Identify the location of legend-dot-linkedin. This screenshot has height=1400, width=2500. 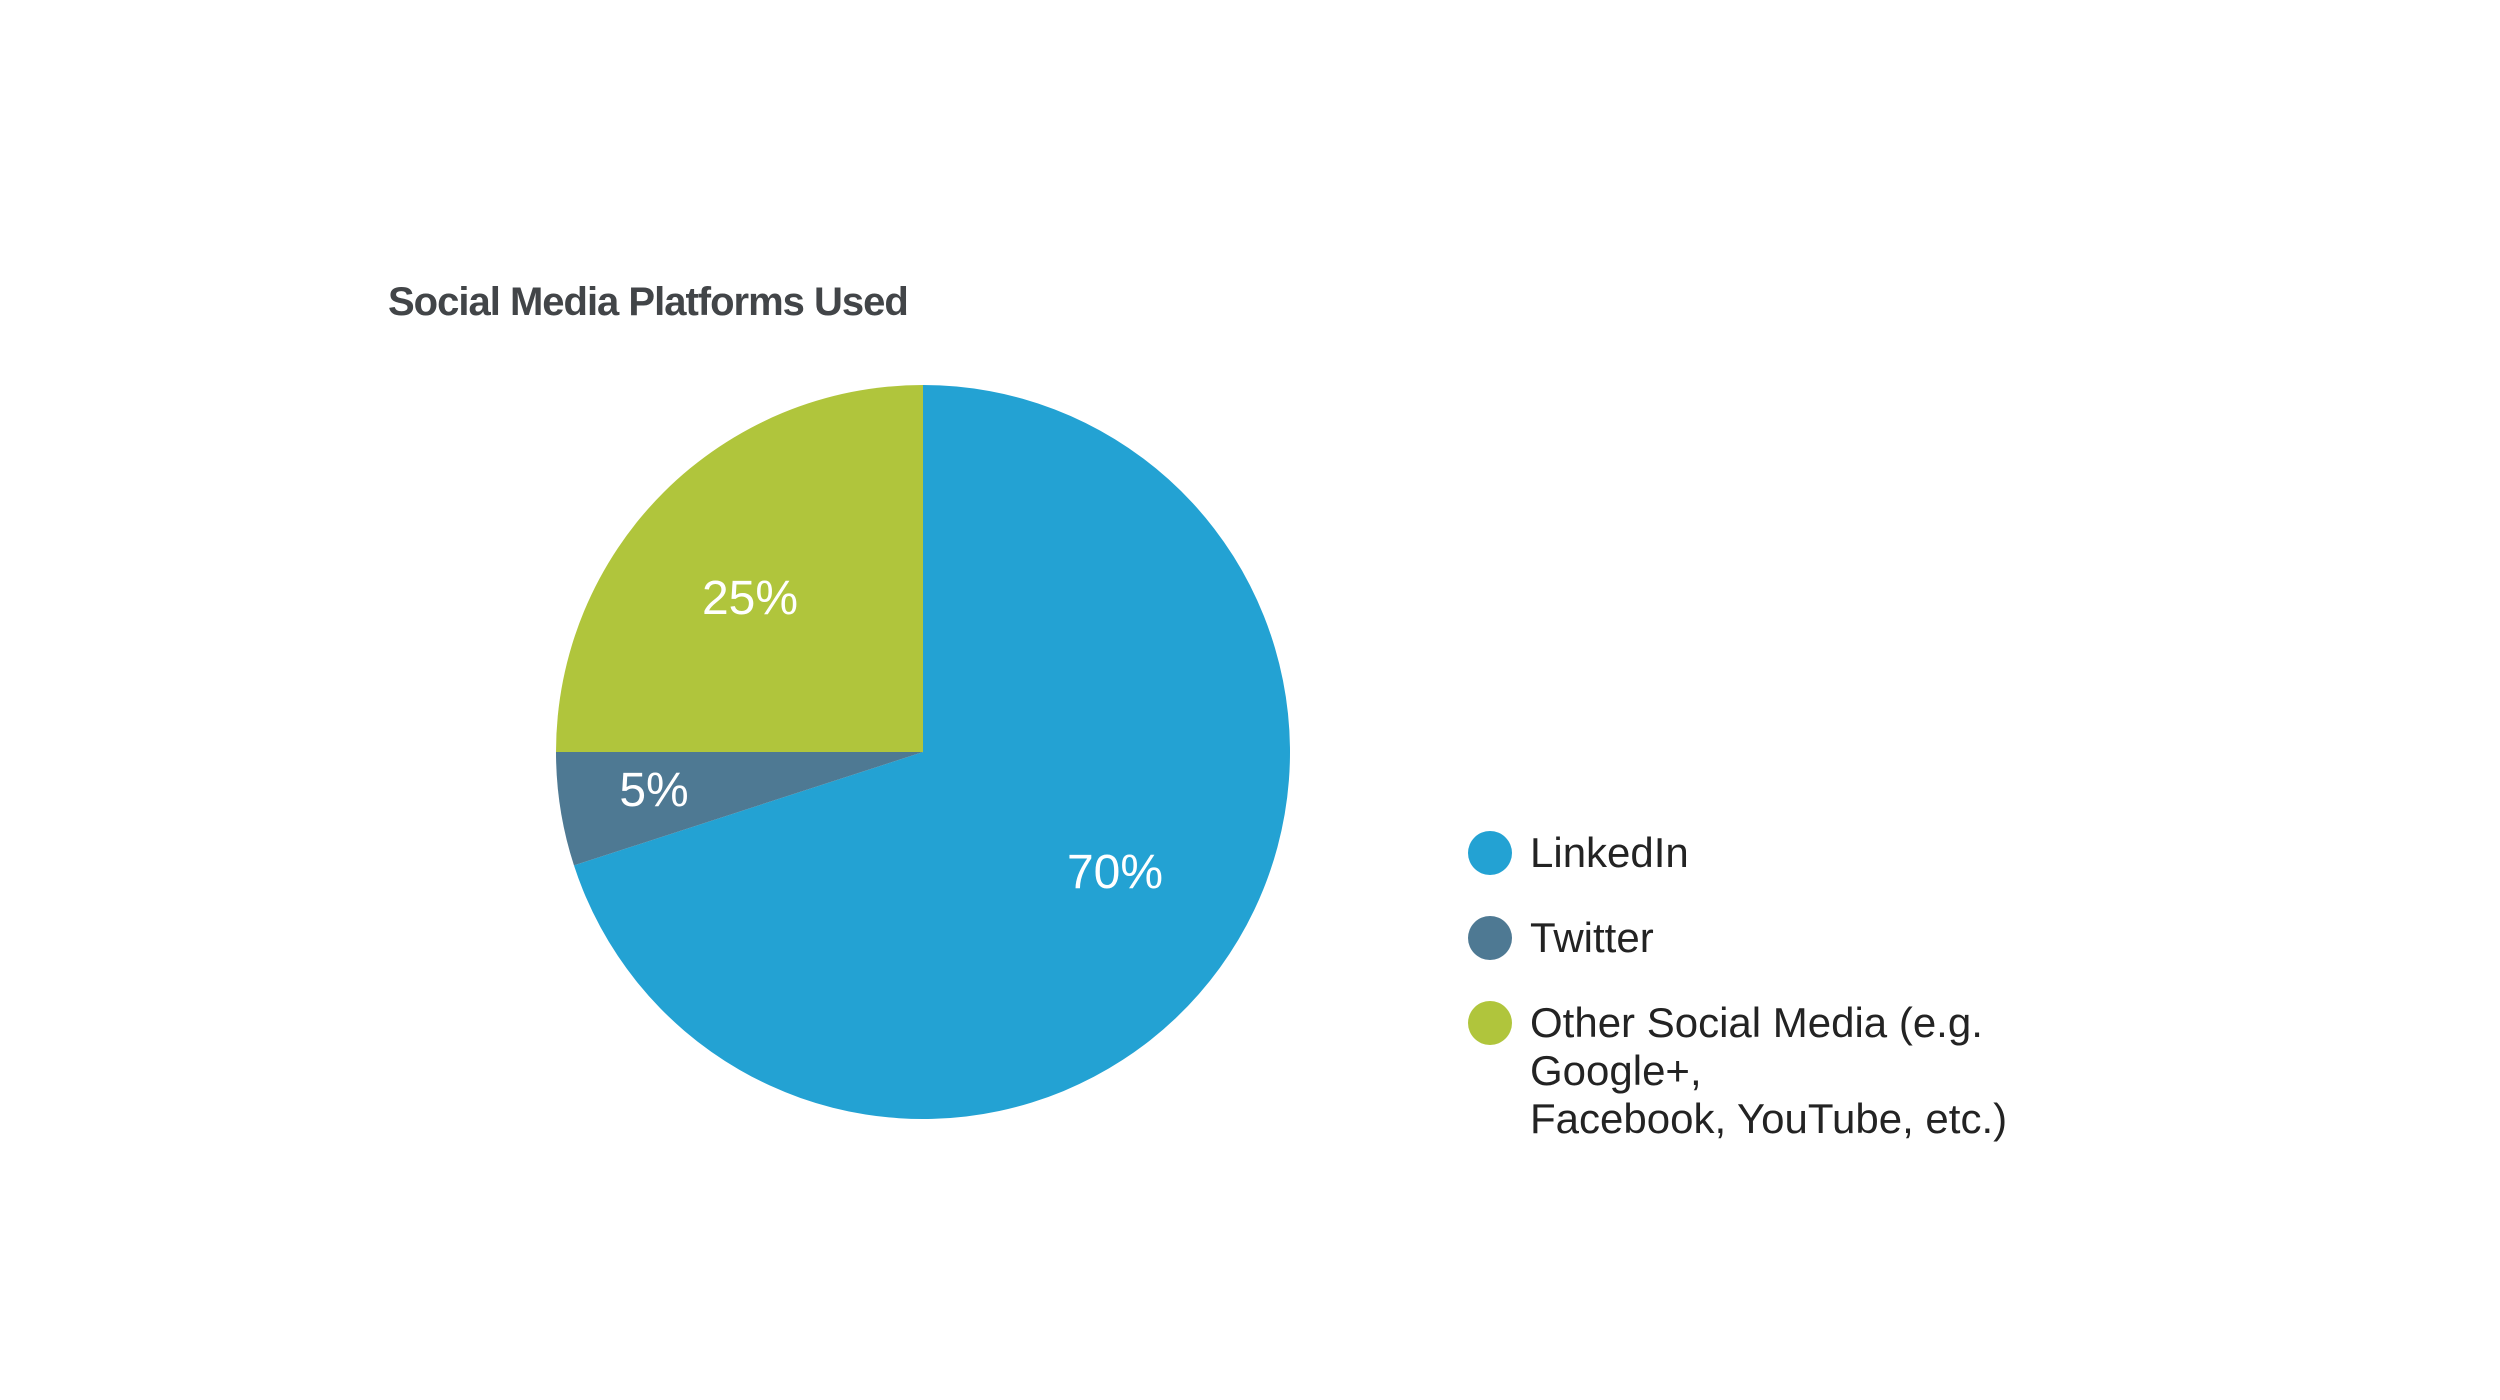
(1490, 853).